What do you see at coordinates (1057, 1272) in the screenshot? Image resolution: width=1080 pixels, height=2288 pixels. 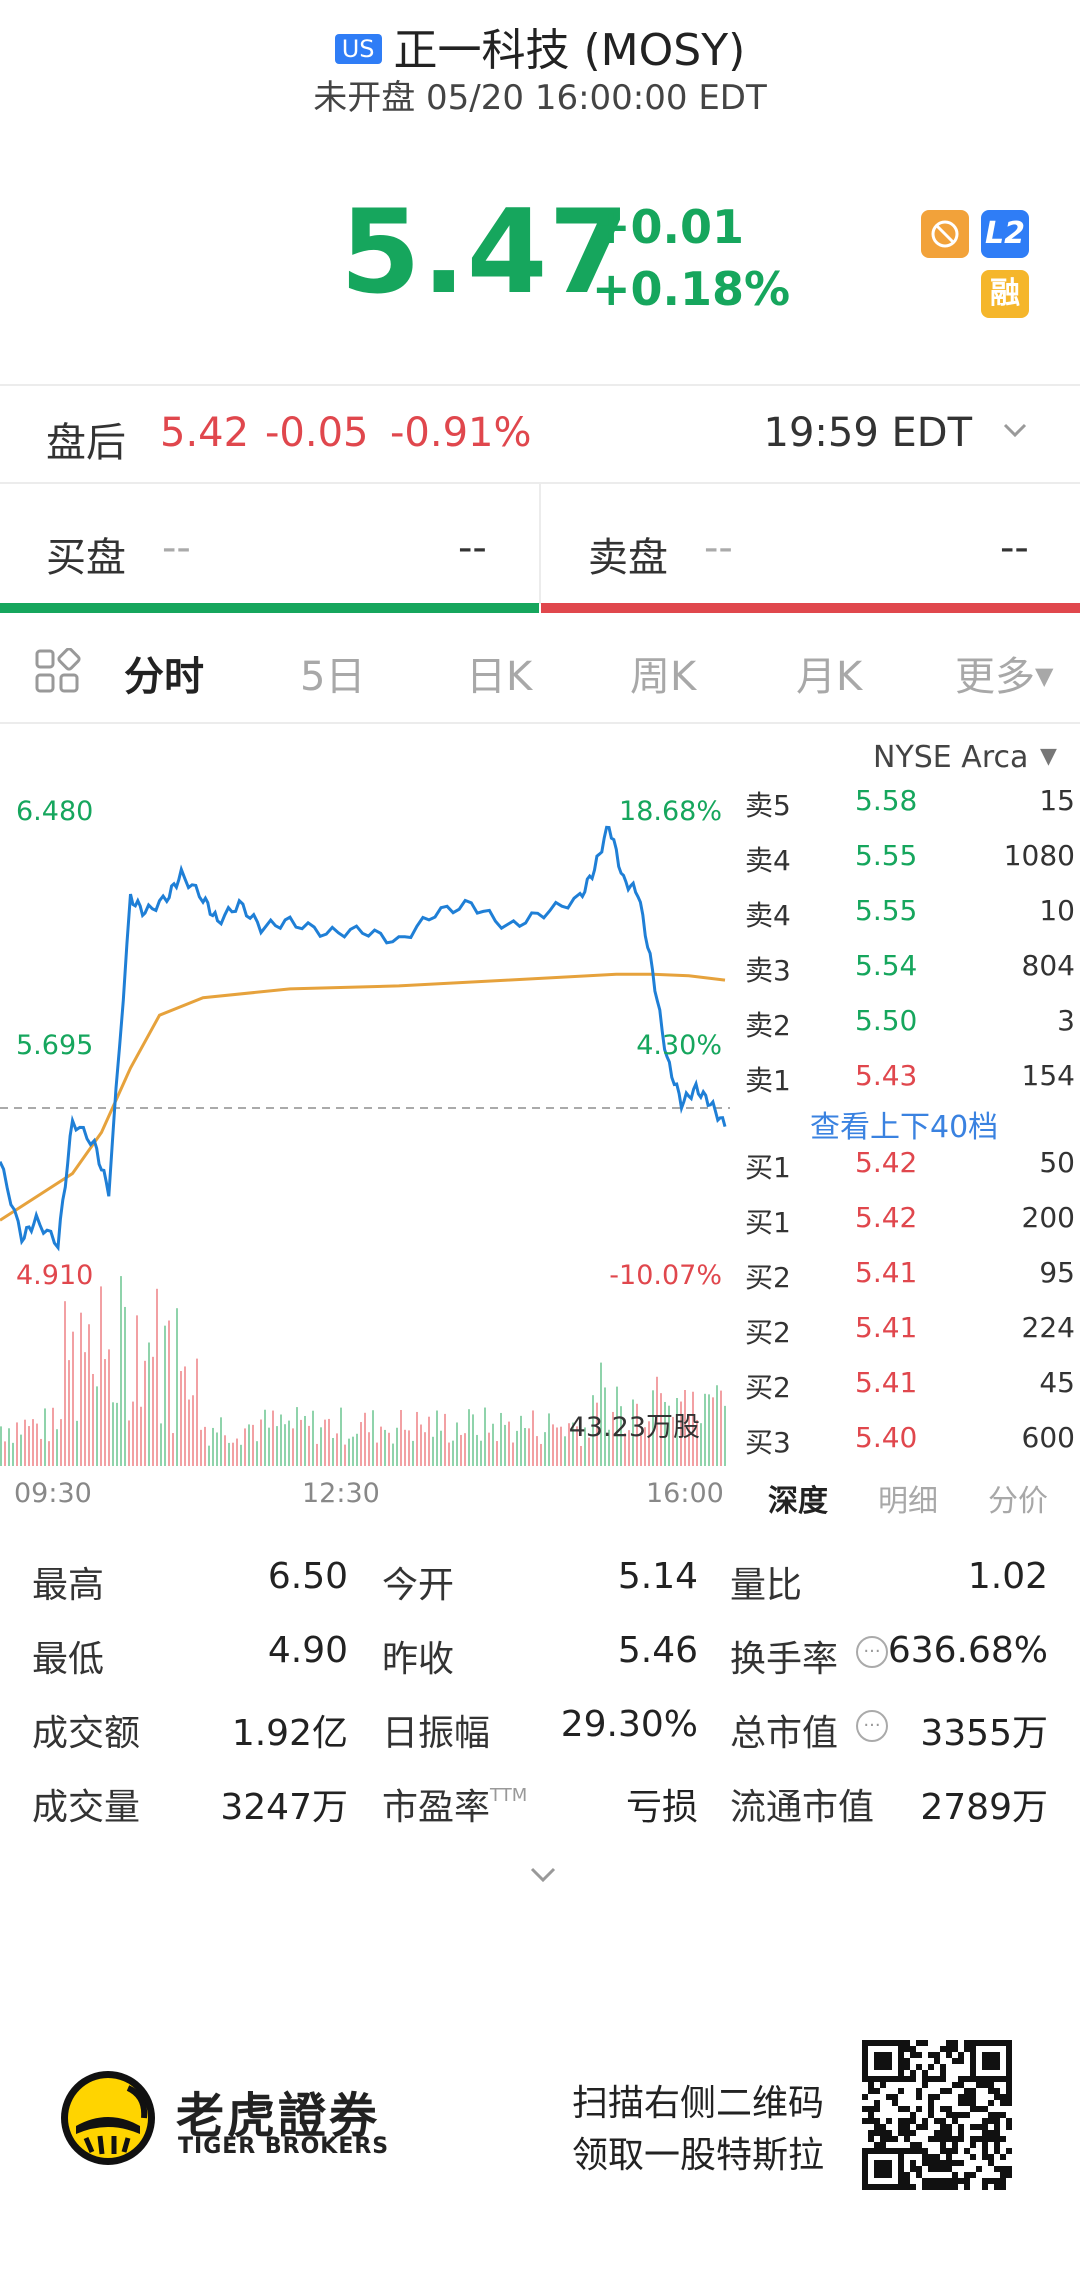 I see `bid-level-size: 95` at bounding box center [1057, 1272].